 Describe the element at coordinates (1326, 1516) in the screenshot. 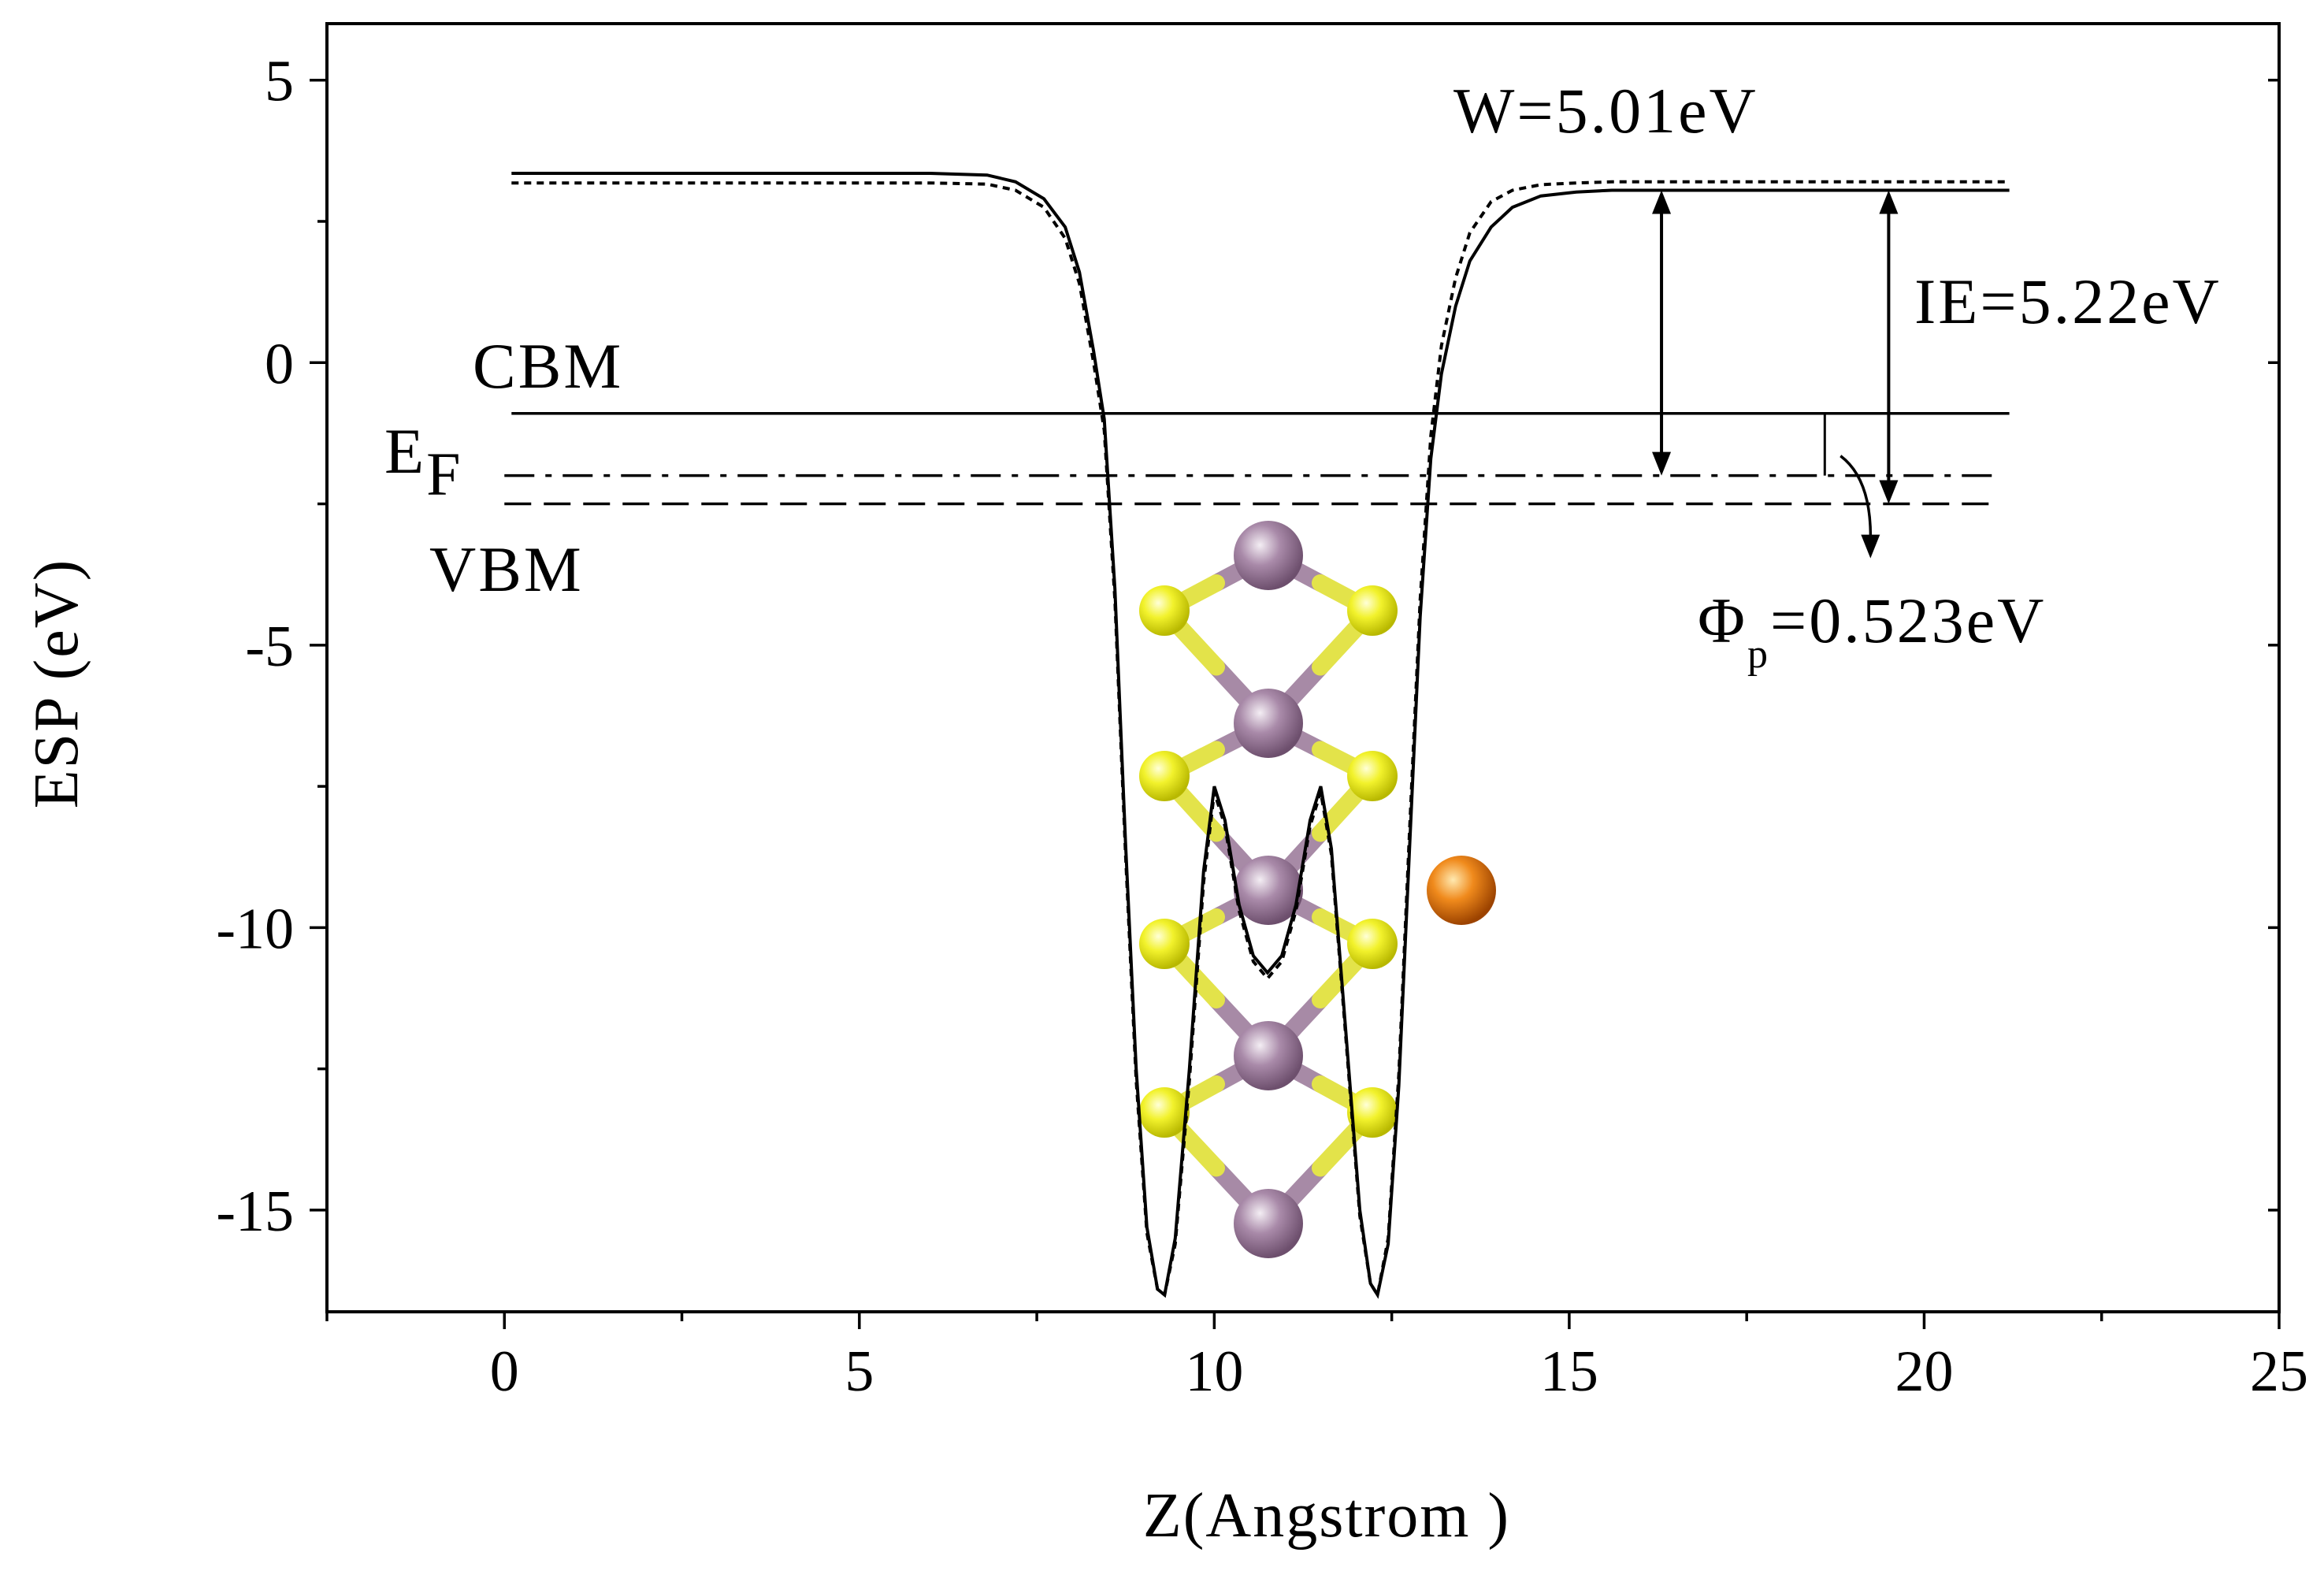

I see `x-axis-title: Z(Angstrom )` at that location.